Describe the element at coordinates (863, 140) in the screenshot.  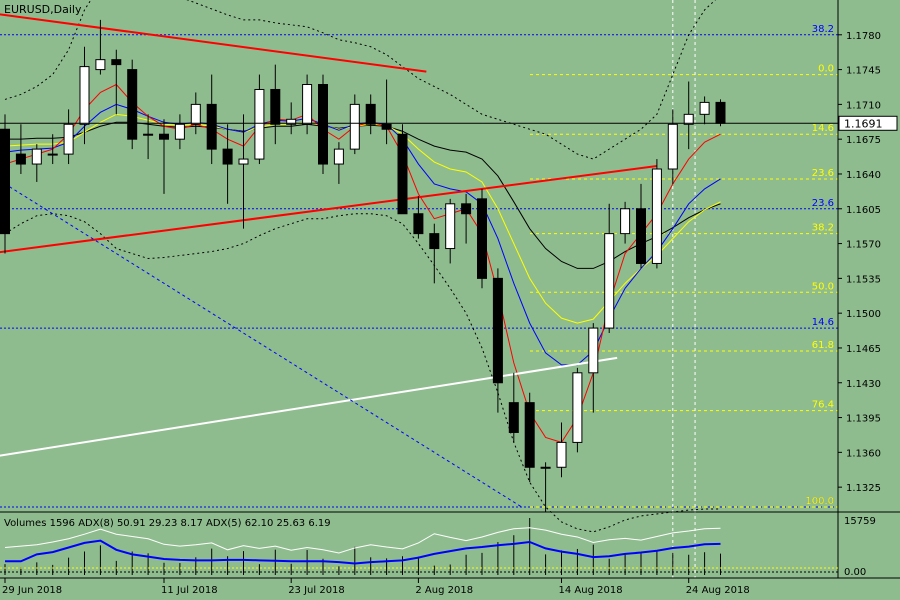
I see `price-tick-label: 1.1675` at that location.